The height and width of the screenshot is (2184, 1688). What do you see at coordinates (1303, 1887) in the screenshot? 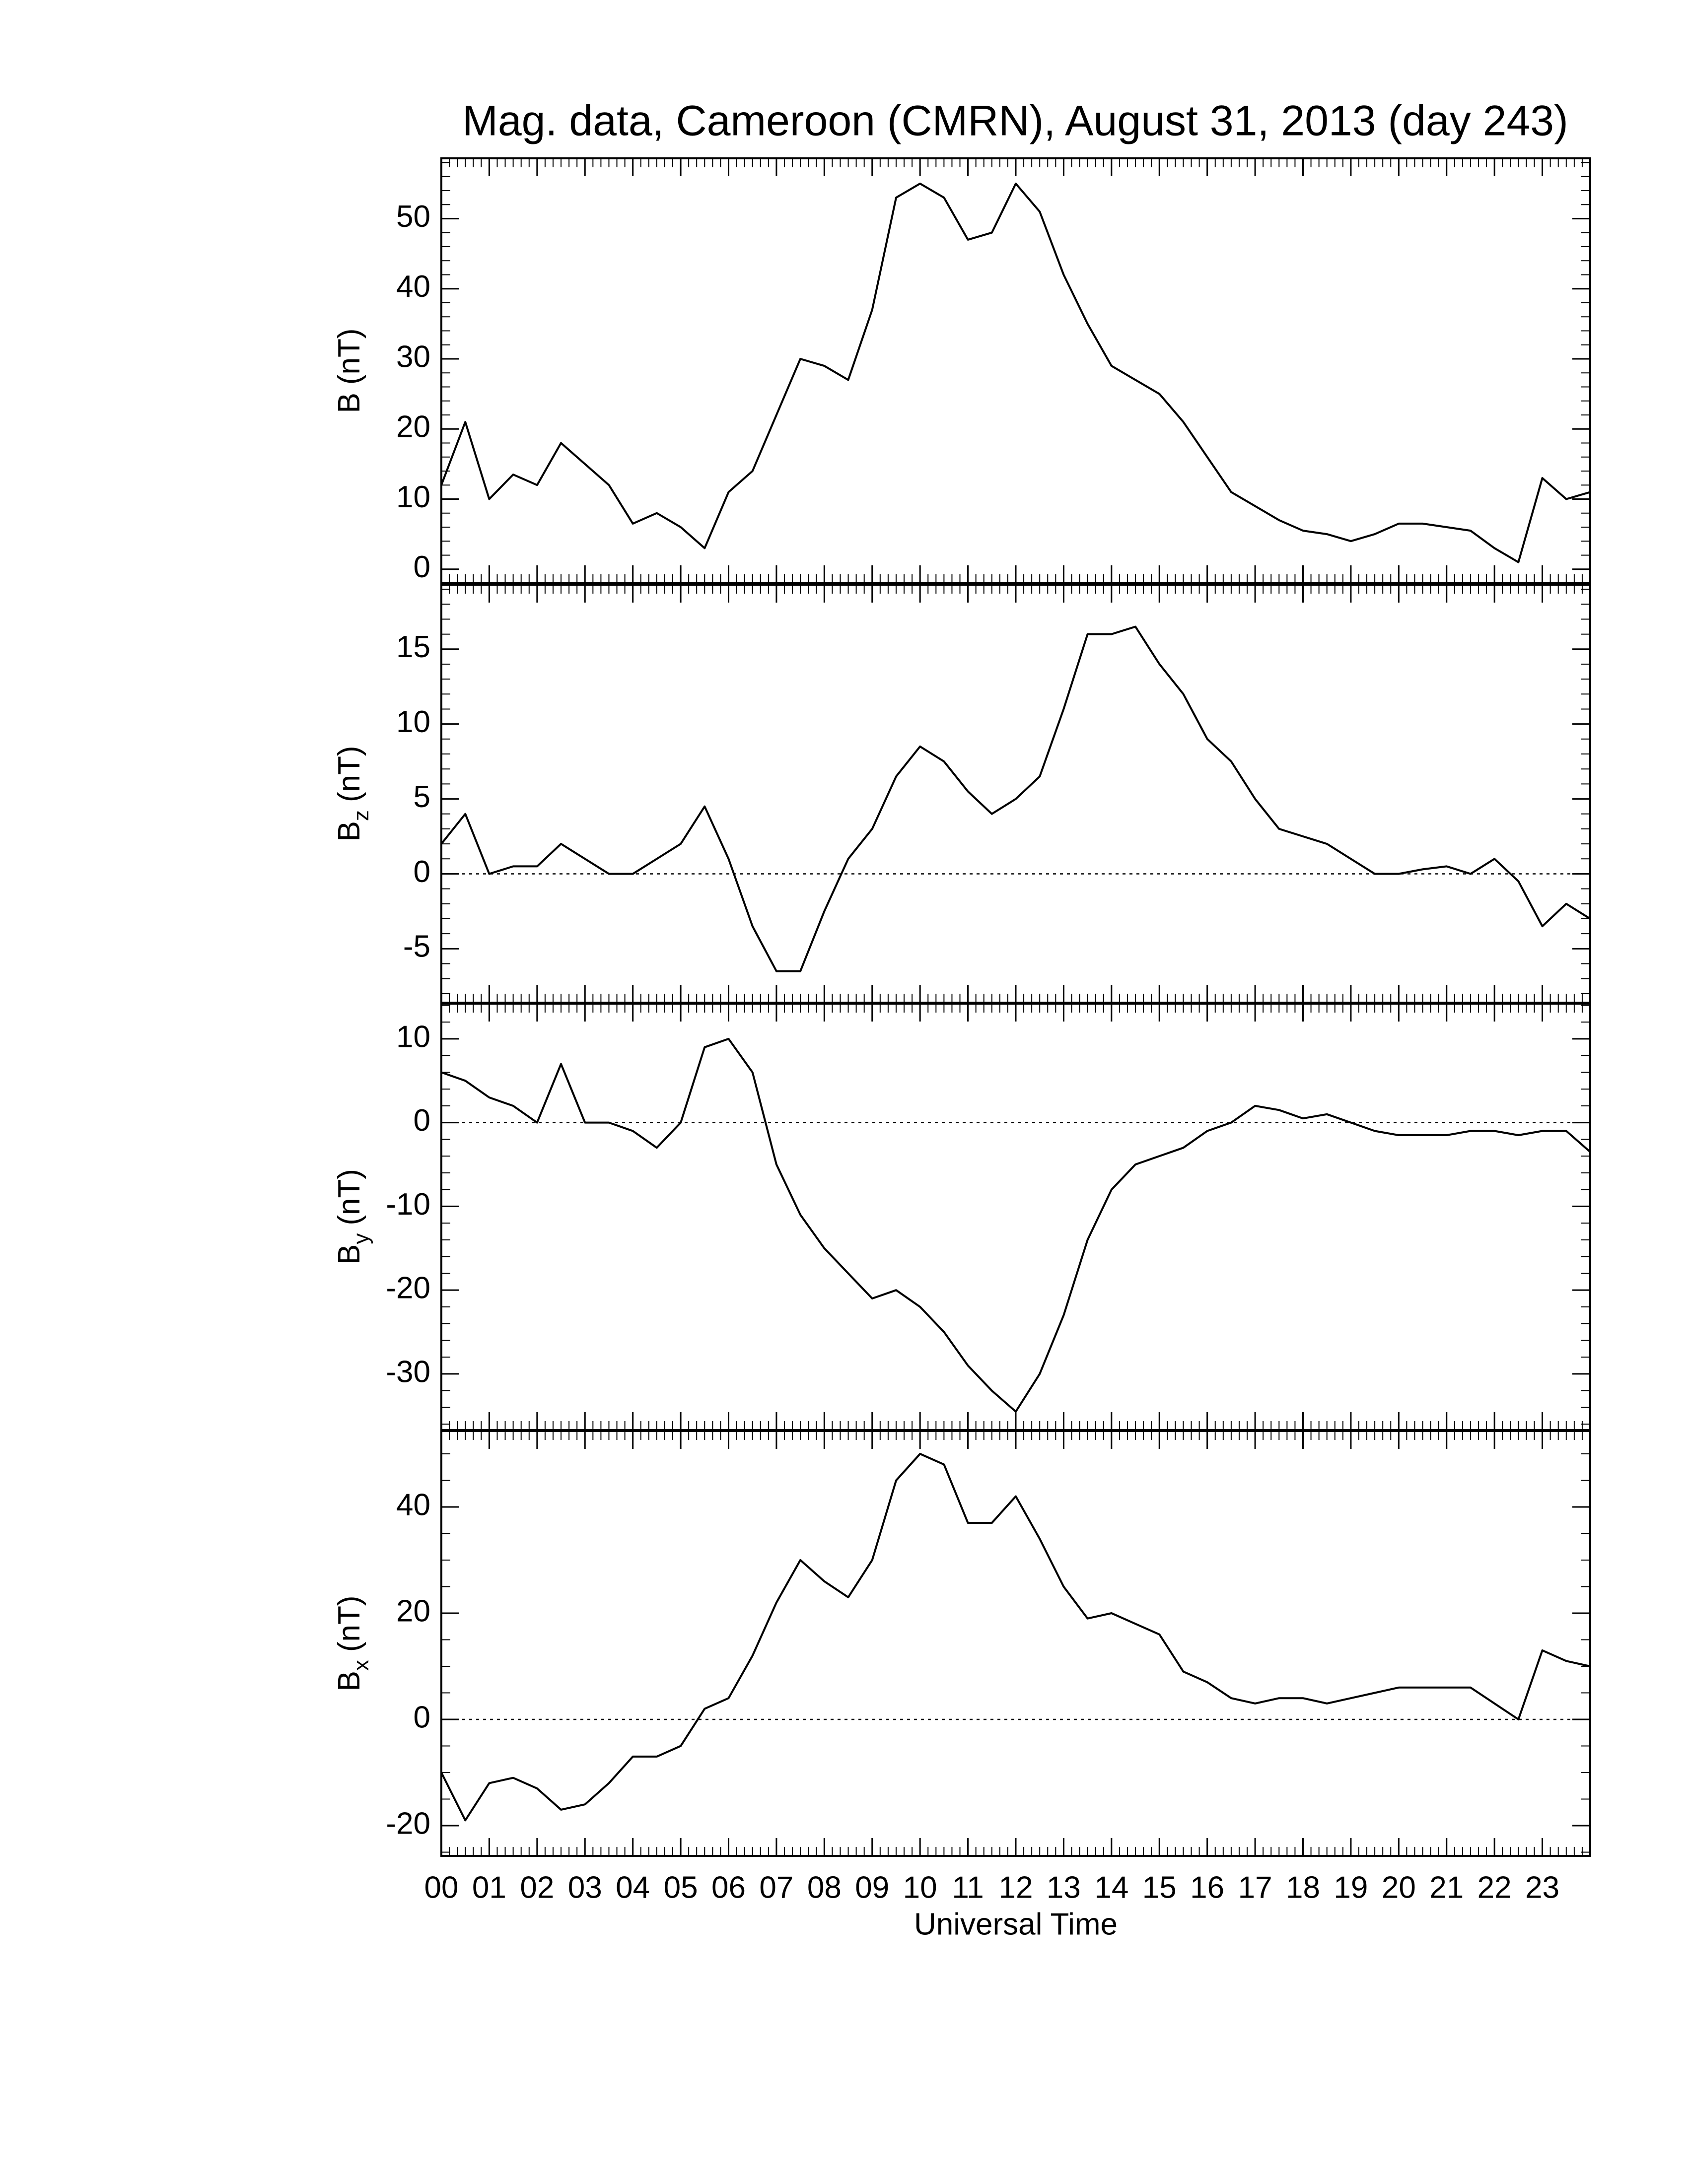
I see `x-tick-label: 18` at bounding box center [1303, 1887].